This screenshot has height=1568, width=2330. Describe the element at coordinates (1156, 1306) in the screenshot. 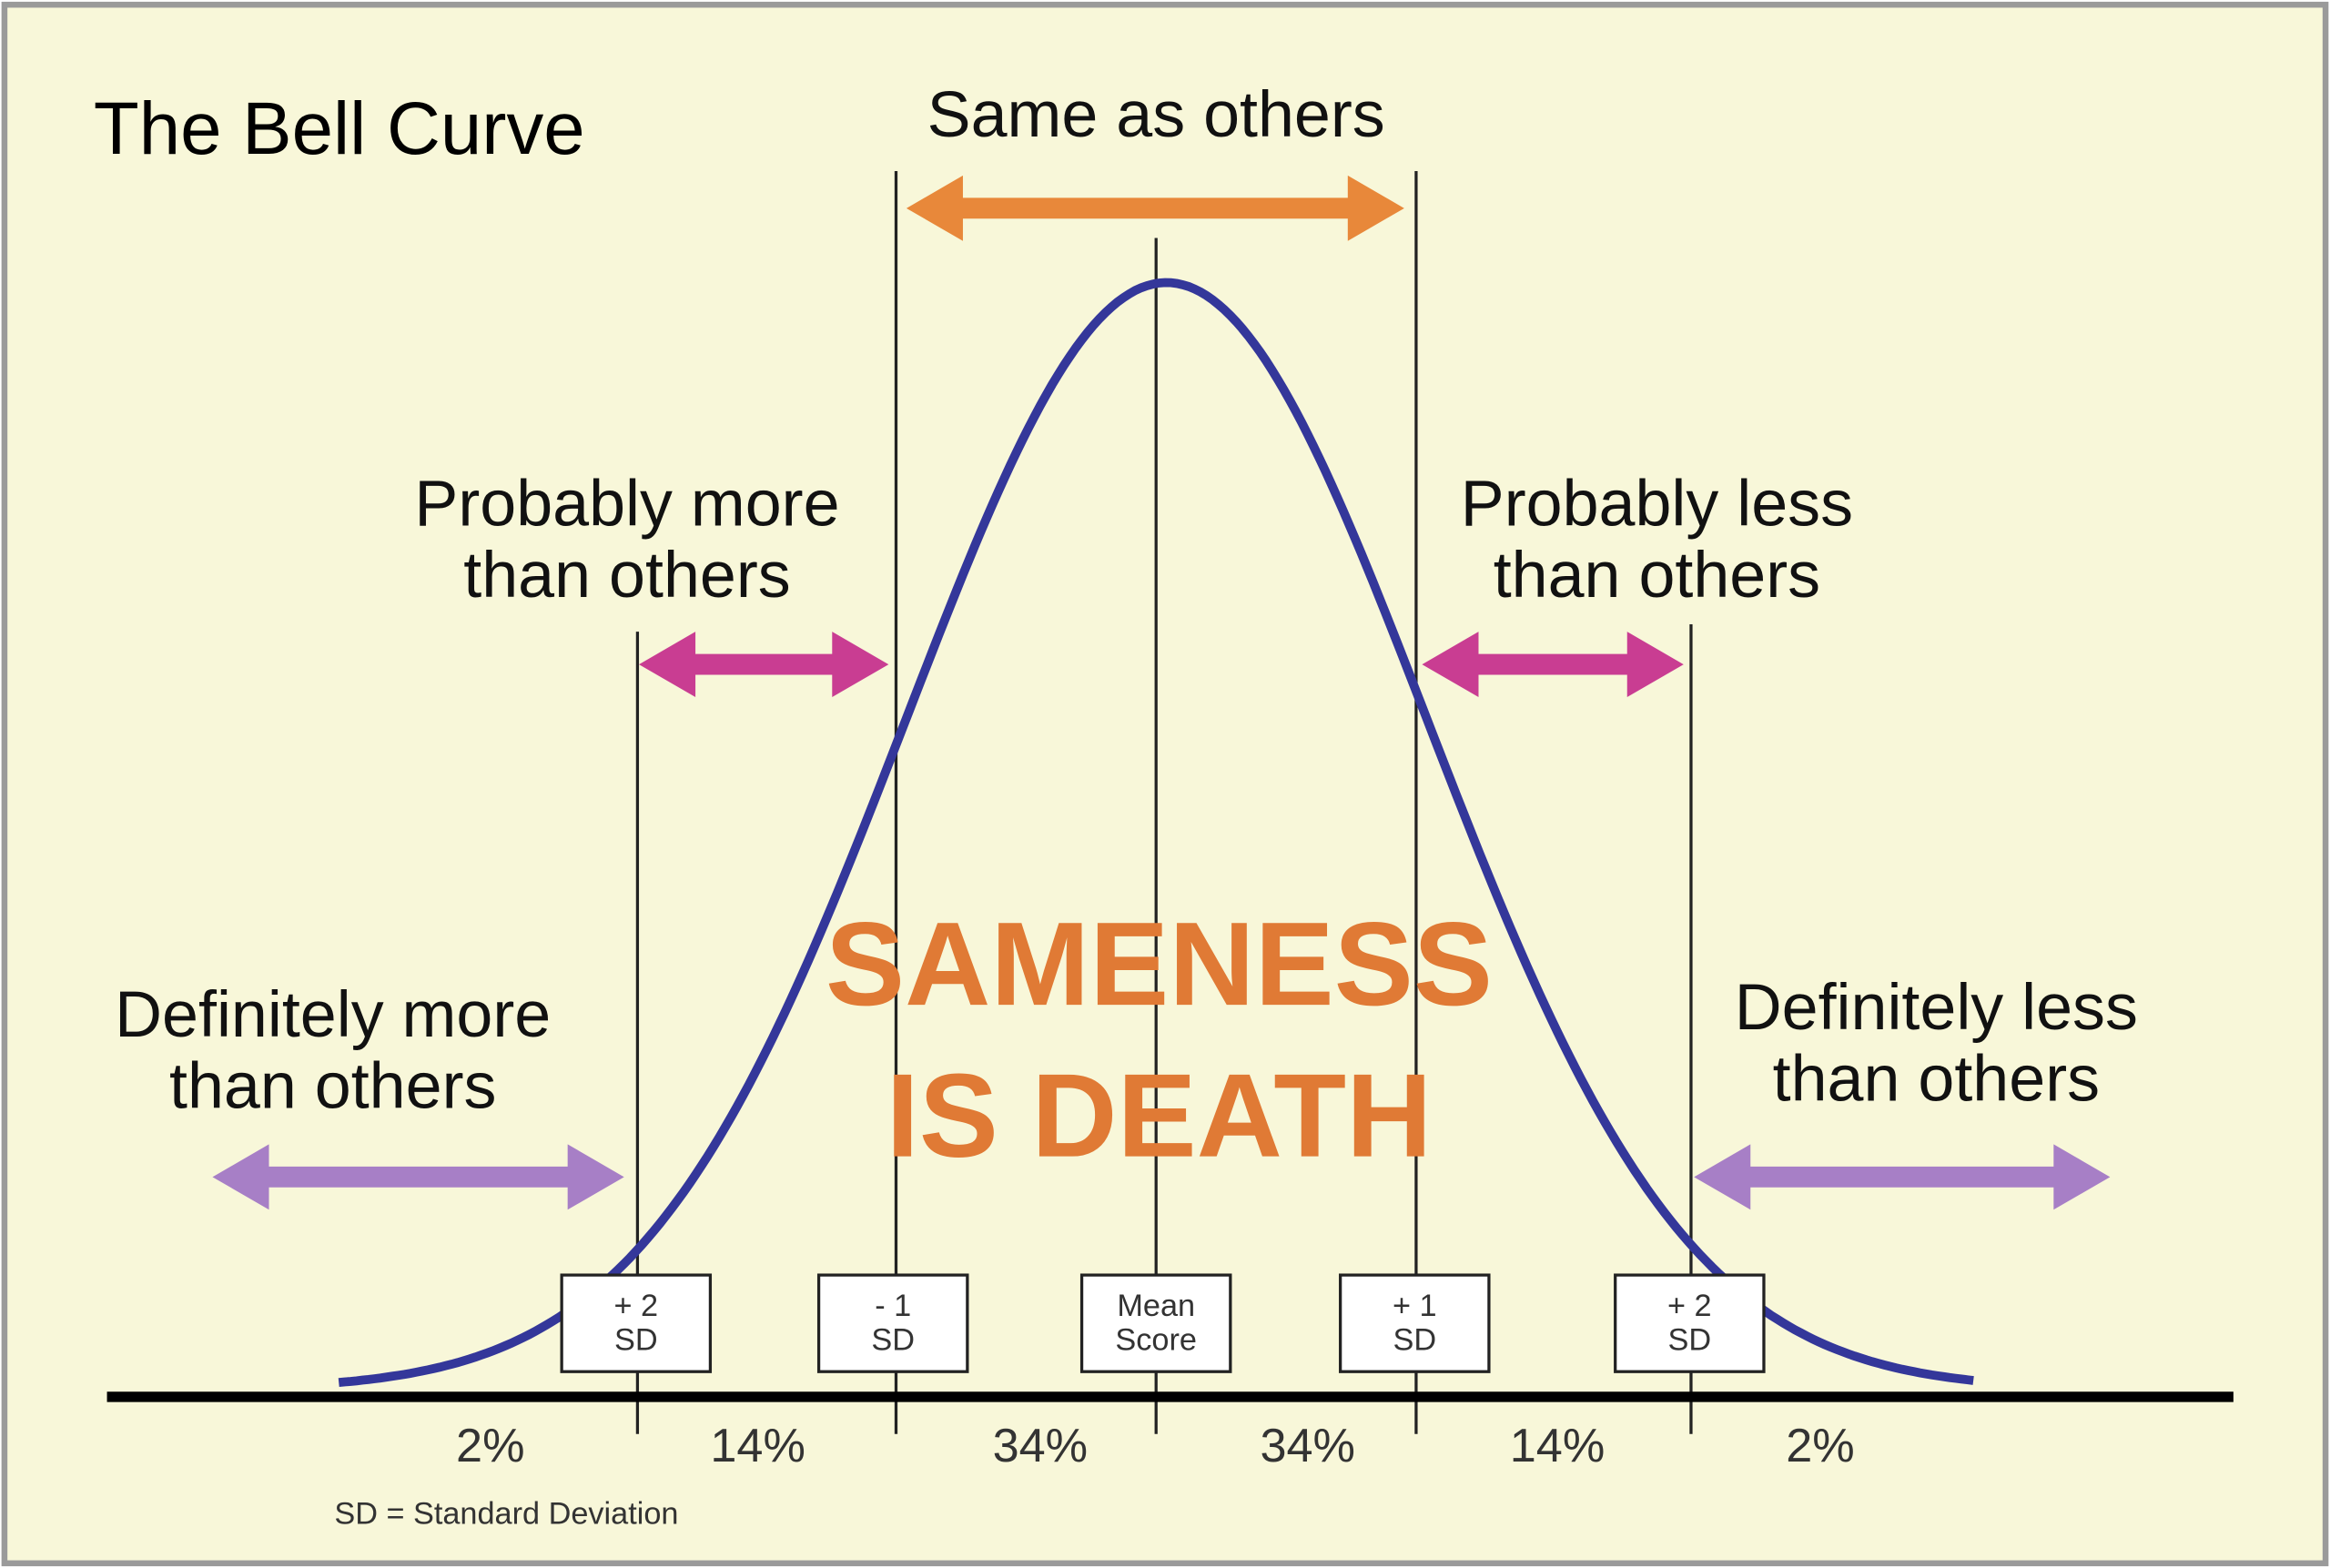

I see `sd-box-label: Mean` at that location.